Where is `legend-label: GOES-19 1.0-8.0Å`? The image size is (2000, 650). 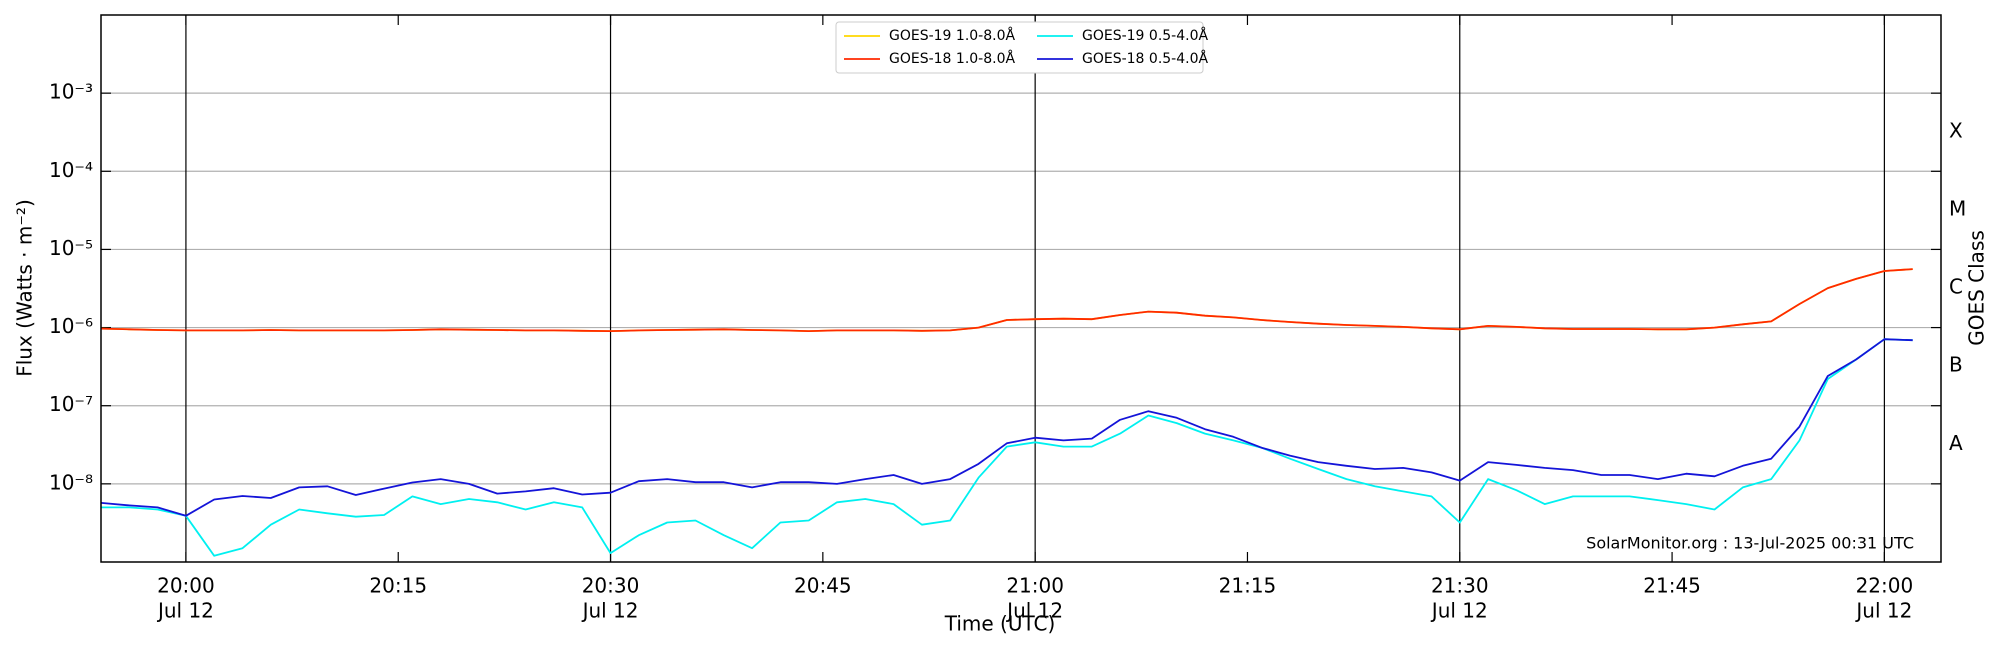
legend-label: GOES-19 1.0-8.0Å is located at coordinates (952, 35).